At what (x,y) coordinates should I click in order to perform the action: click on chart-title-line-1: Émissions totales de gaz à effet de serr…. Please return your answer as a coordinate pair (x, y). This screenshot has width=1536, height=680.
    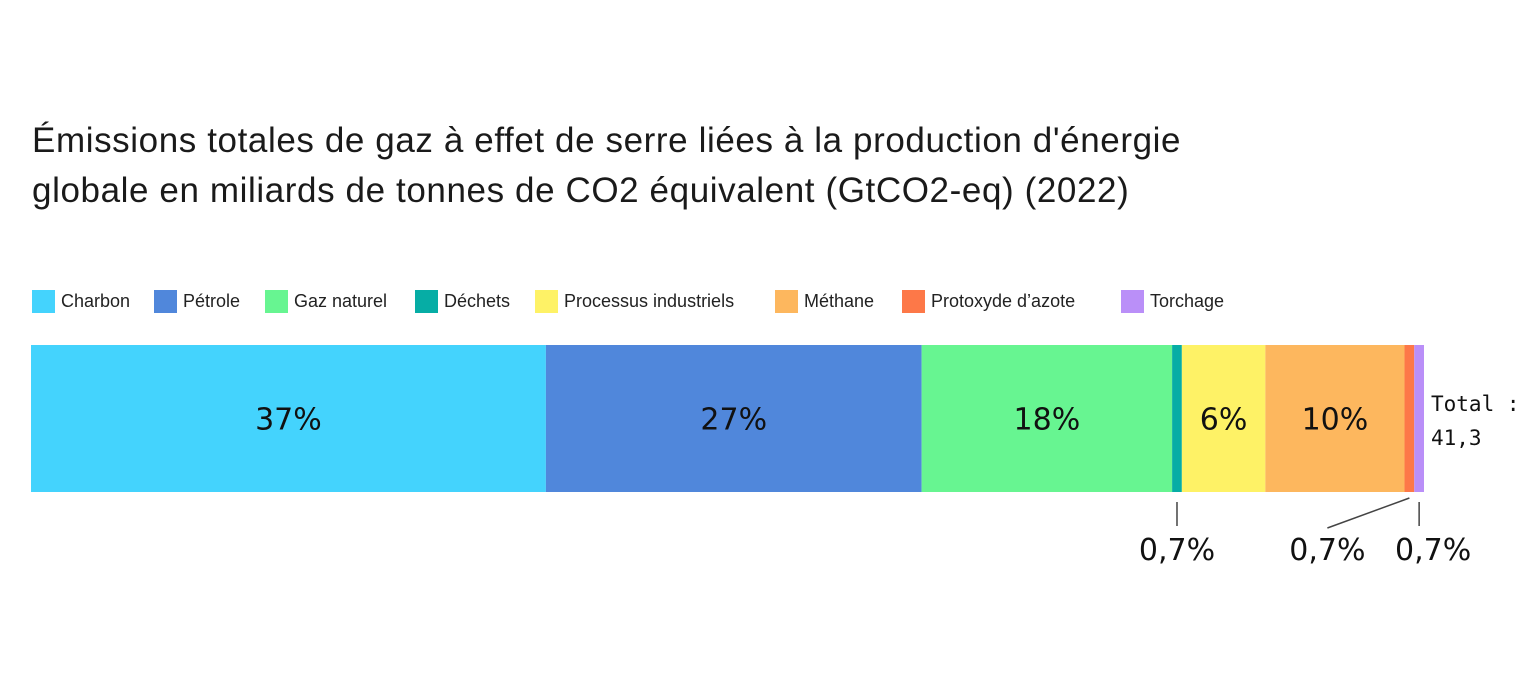
    Looking at the image, I should click on (607, 140).